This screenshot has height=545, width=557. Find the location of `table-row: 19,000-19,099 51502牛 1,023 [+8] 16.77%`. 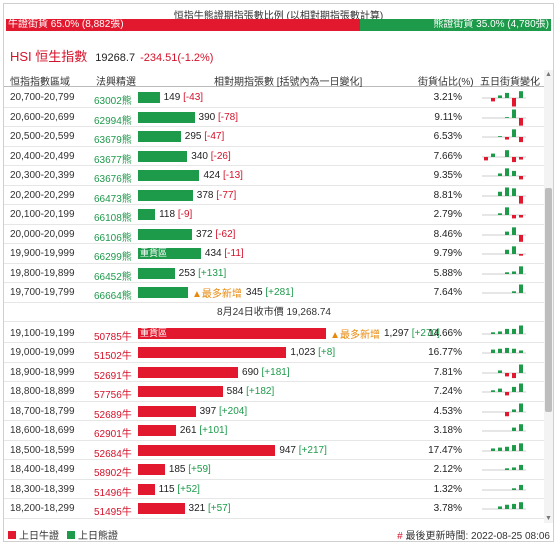

table-row: 19,000-19,099 51502牛 1,023 [+8] 16.77% is located at coordinates (274, 353).